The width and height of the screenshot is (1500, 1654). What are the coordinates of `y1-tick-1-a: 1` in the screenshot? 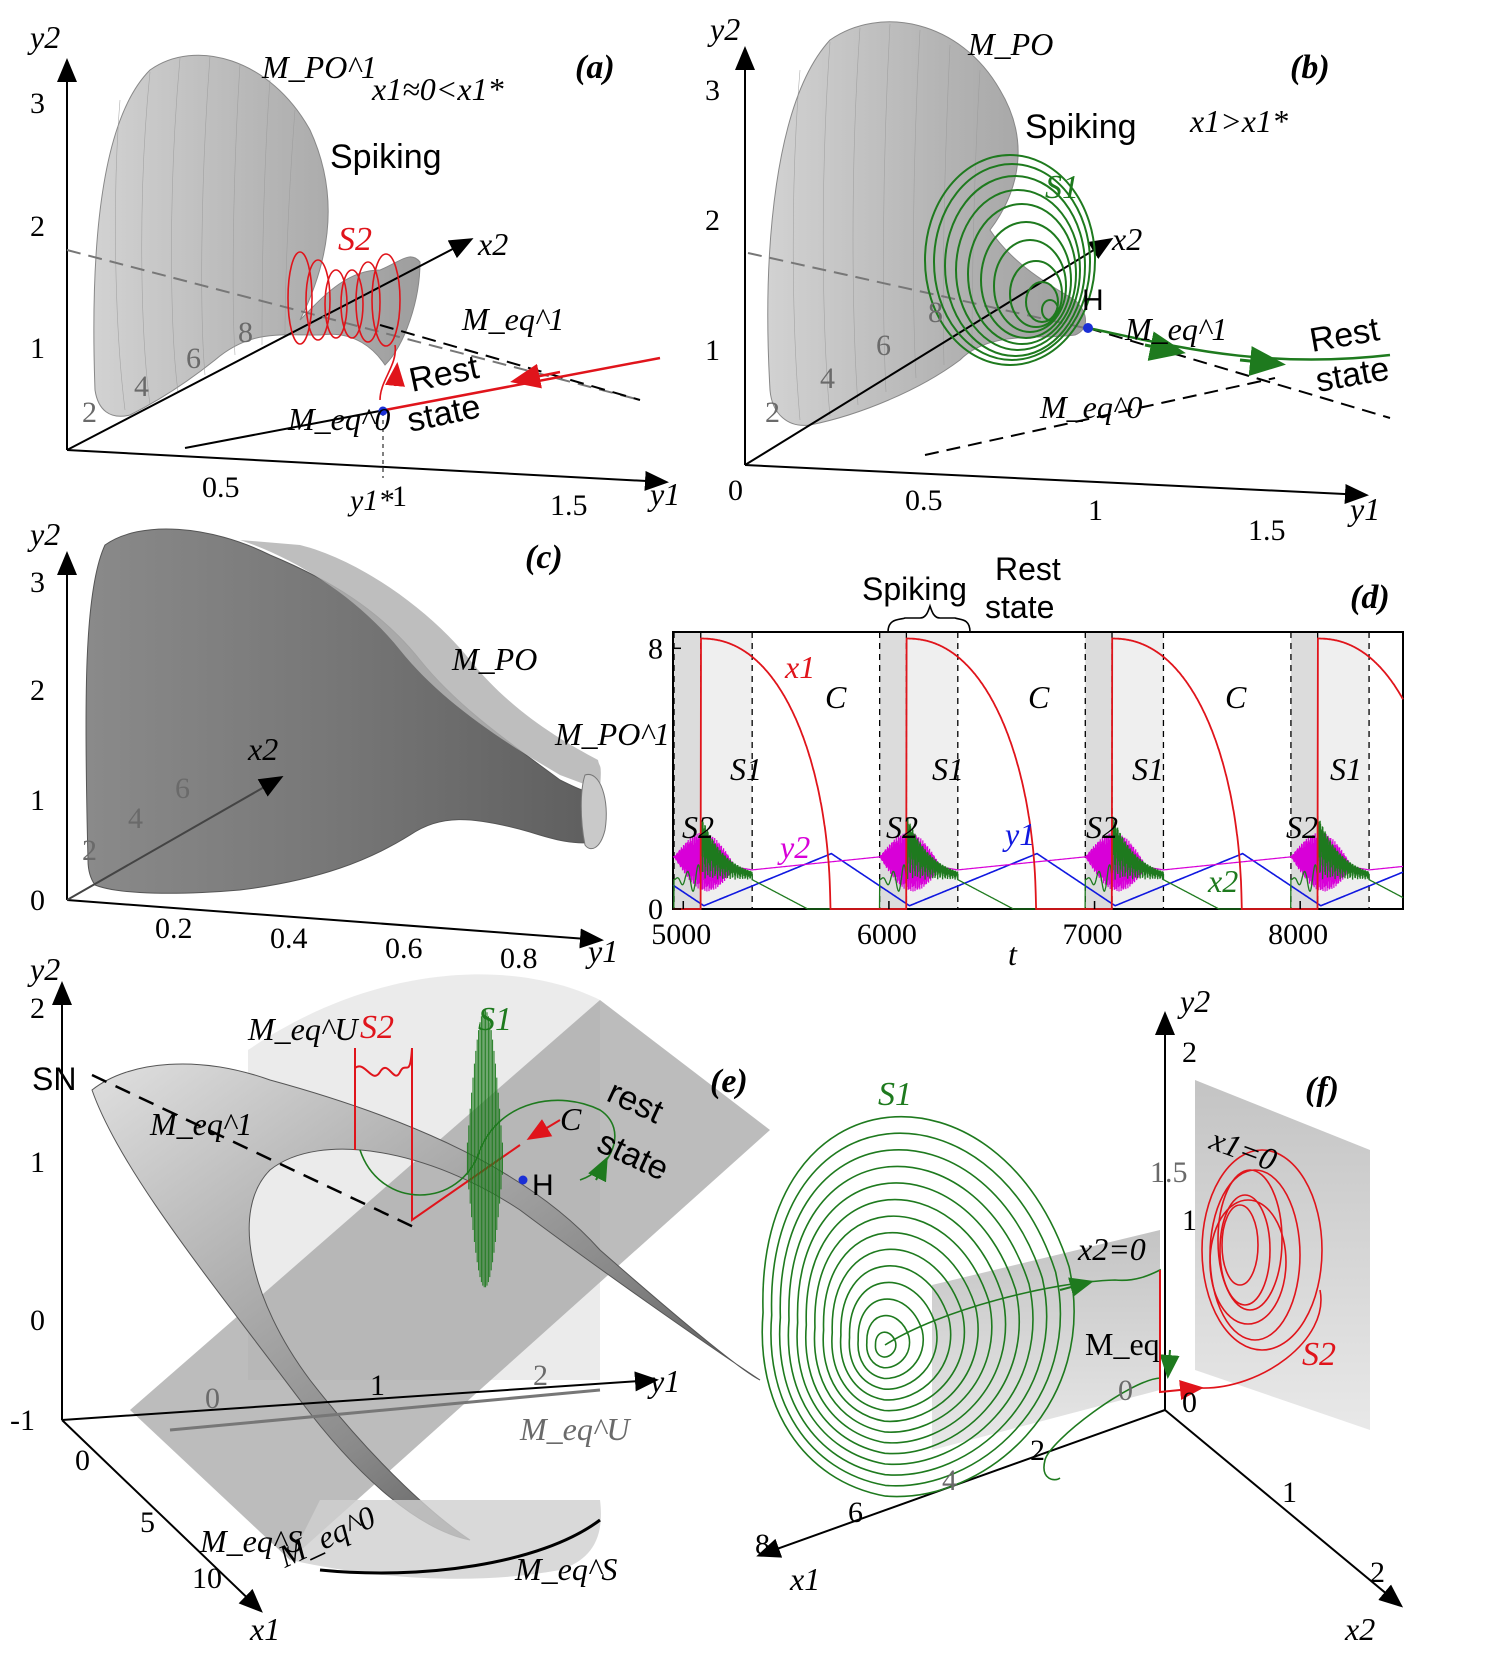 It's located at (399, 496).